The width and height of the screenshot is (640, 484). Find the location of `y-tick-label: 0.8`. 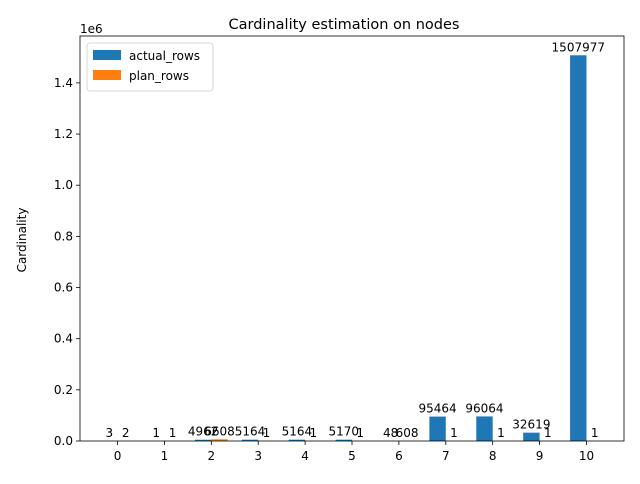

y-tick-label: 0.8 is located at coordinates (63, 236).